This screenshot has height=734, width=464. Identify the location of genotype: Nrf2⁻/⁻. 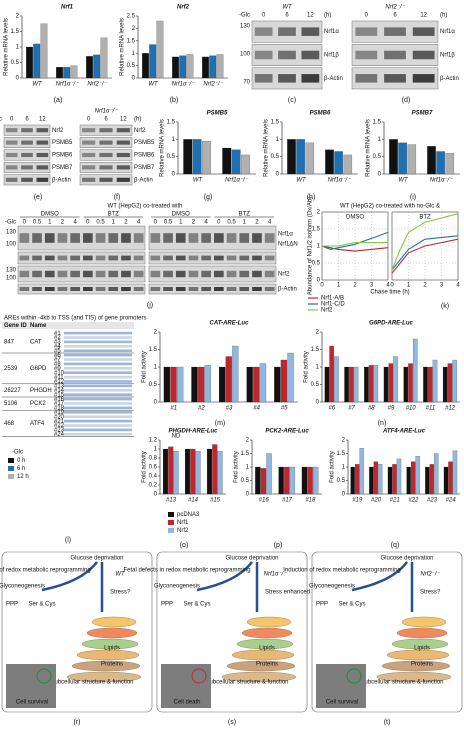
(395, 8).